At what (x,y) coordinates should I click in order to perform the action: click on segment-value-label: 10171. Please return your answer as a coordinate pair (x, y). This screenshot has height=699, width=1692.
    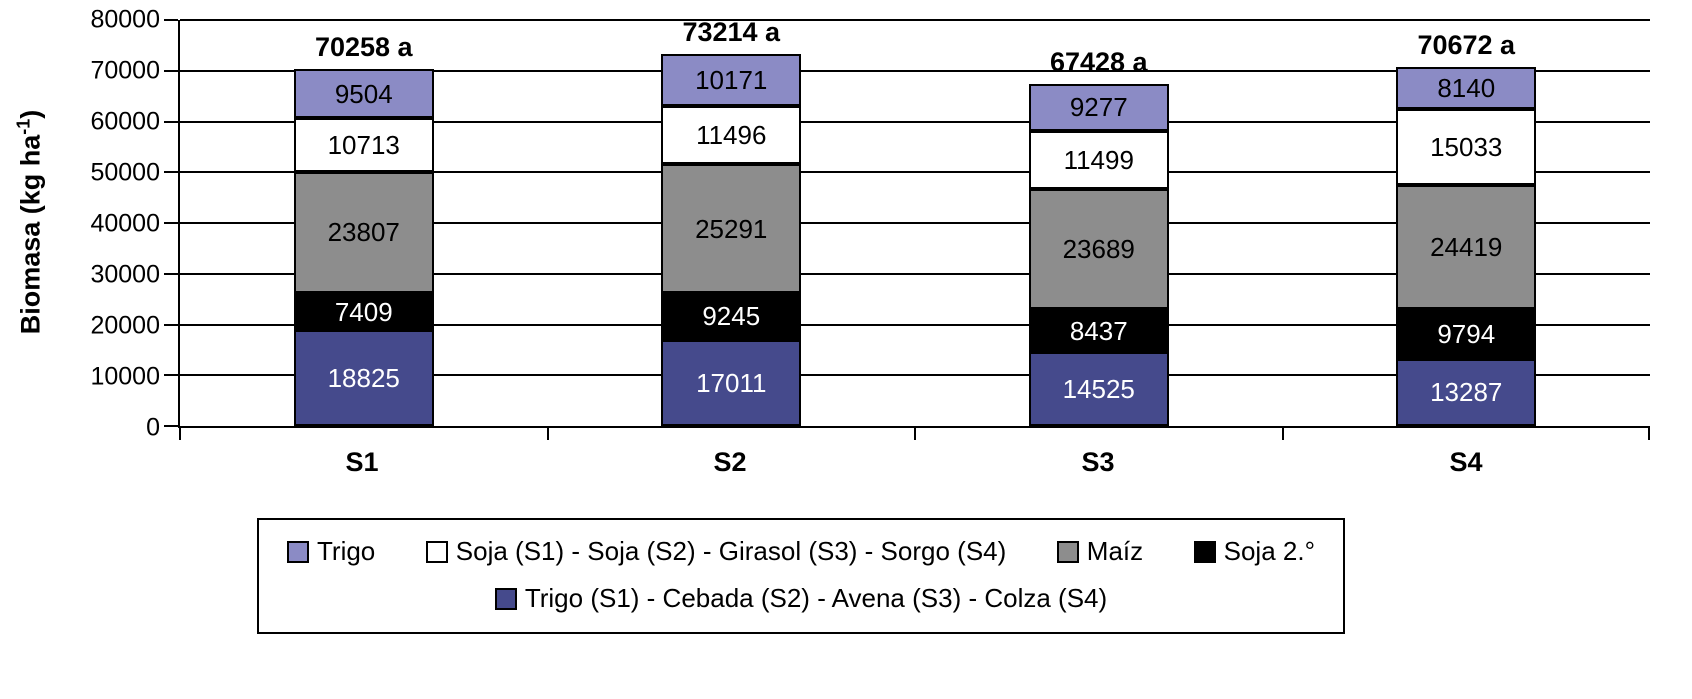
    Looking at the image, I should click on (731, 80).